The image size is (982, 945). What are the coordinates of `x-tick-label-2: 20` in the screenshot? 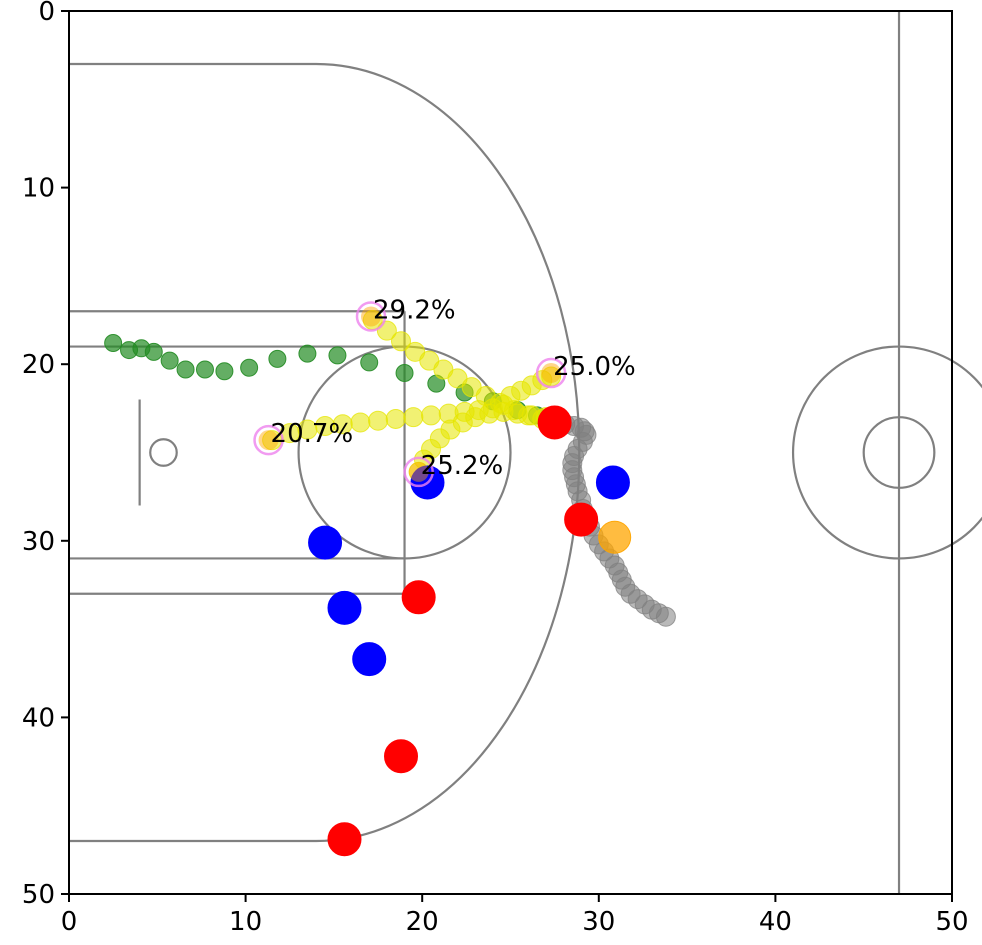 It's located at (422, 922).